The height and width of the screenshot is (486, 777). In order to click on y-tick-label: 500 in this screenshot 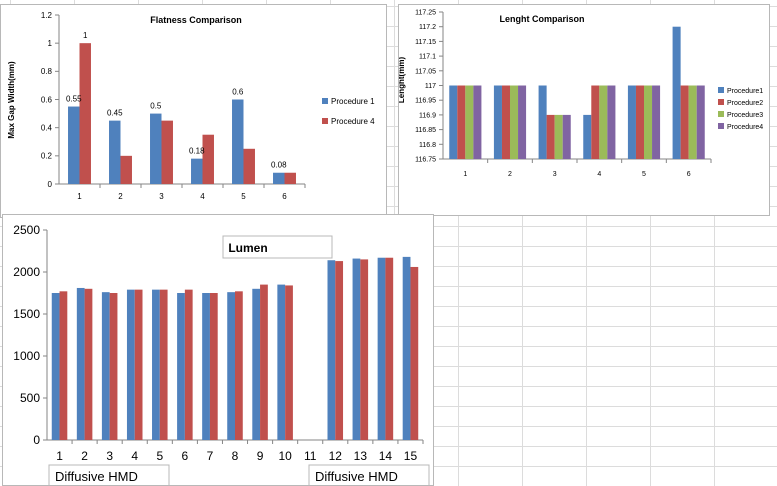, I will do `click(30, 398)`.